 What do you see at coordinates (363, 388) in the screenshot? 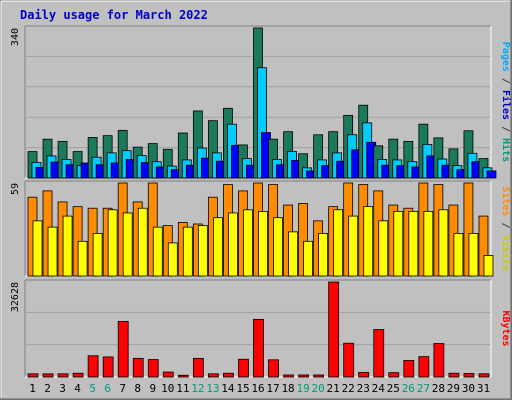
I see `x-tick-label-day-23: 23` at bounding box center [363, 388].